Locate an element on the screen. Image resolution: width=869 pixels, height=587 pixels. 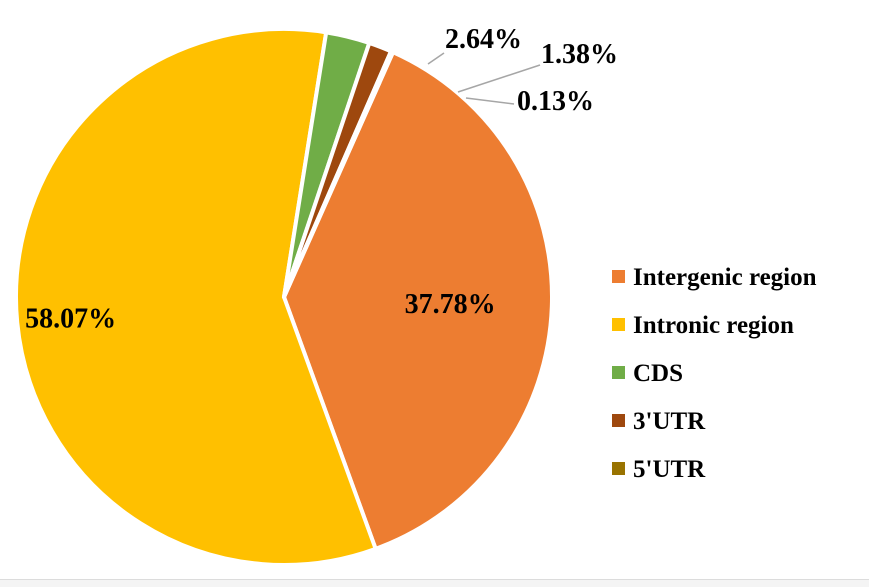
data-label-3-utr: 1.38% is located at coordinates (579, 54).